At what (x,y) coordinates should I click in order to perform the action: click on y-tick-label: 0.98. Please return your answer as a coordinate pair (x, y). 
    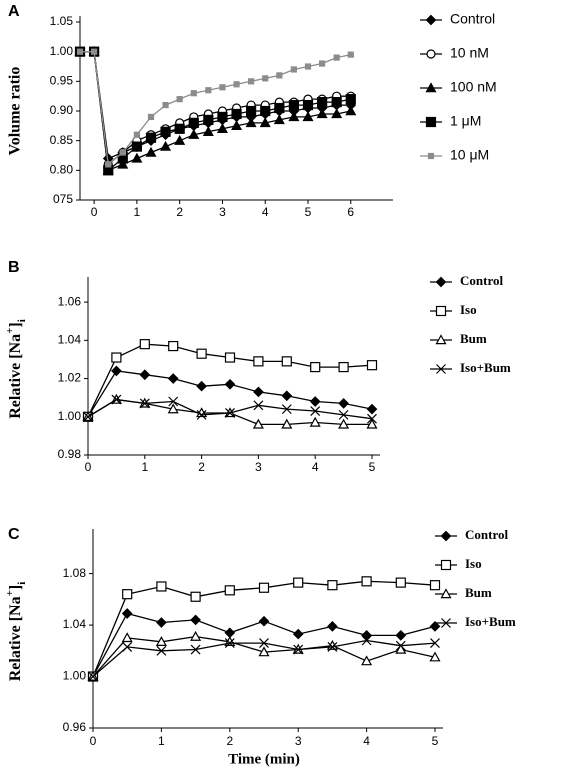
    Looking at the image, I should click on (70, 454).